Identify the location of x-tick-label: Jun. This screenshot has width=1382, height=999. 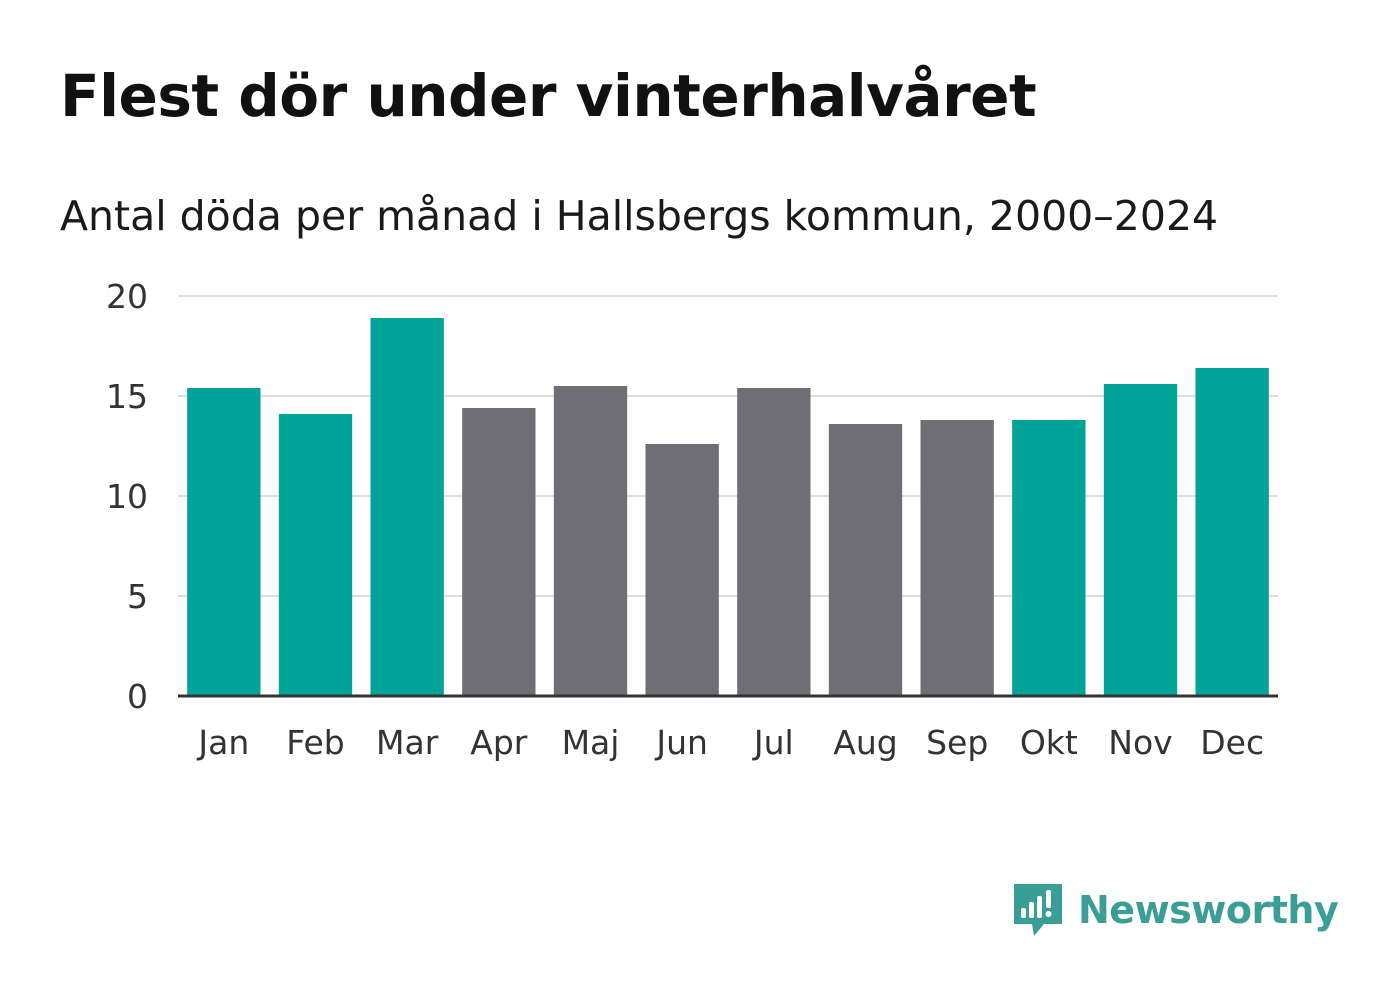
(681, 742).